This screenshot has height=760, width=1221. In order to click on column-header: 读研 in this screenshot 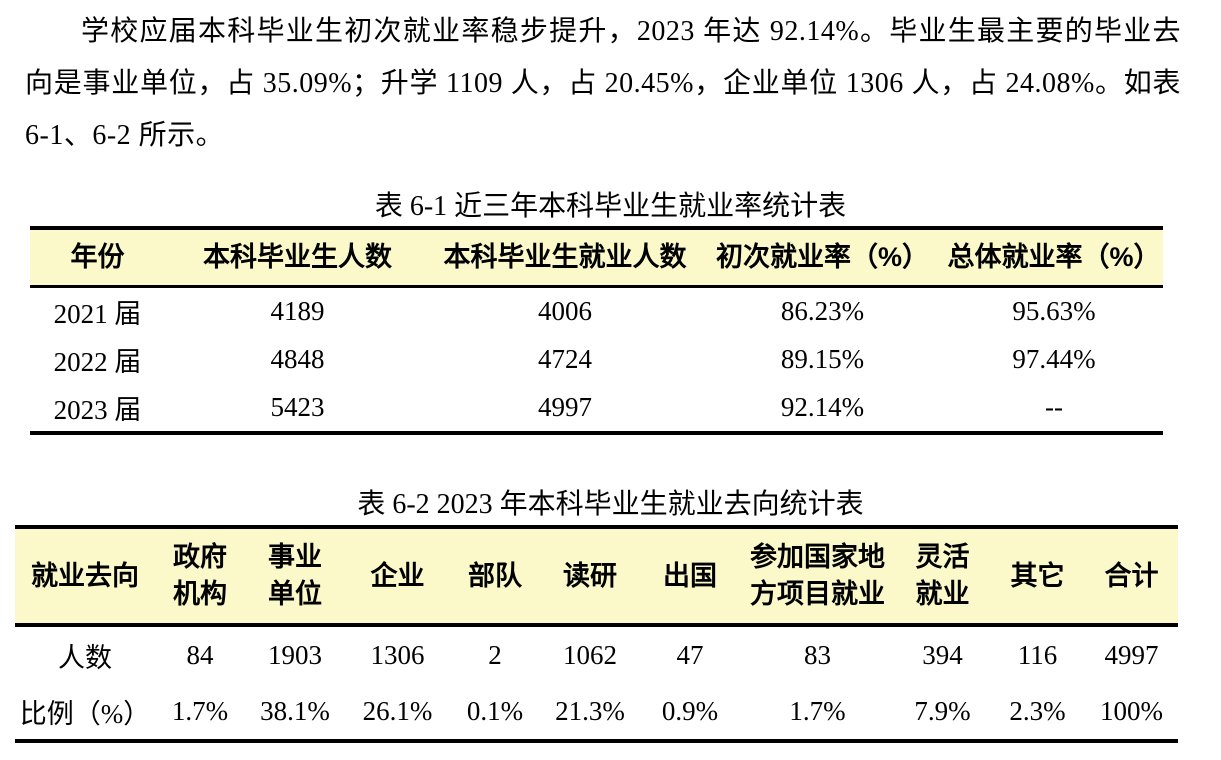, I will do `click(590, 576)`.